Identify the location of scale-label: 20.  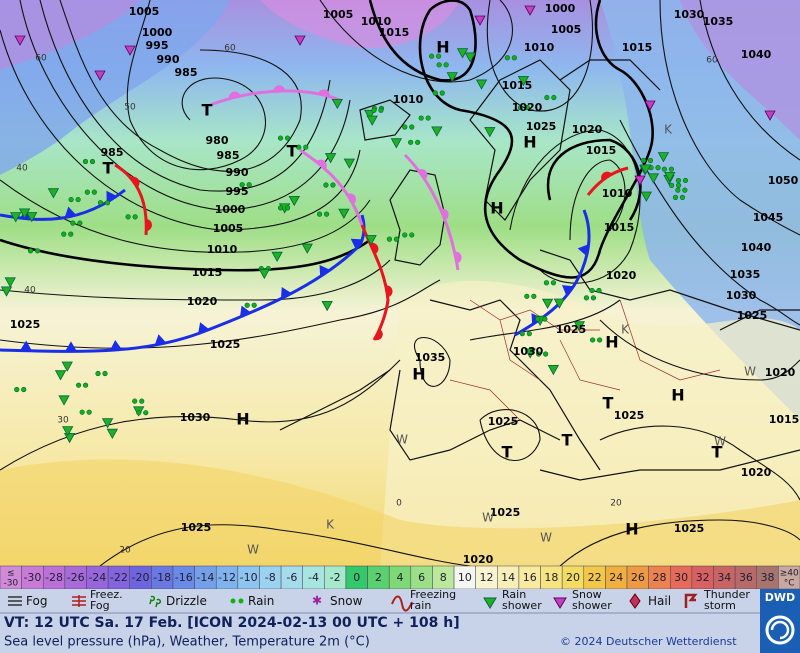
(573, 577).